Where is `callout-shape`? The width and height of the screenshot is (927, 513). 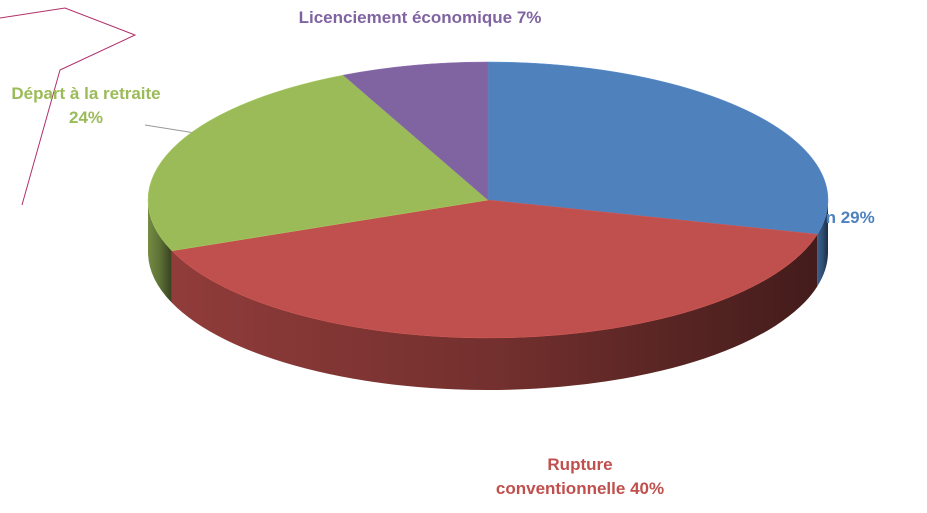 callout-shape is located at coordinates (68, 106).